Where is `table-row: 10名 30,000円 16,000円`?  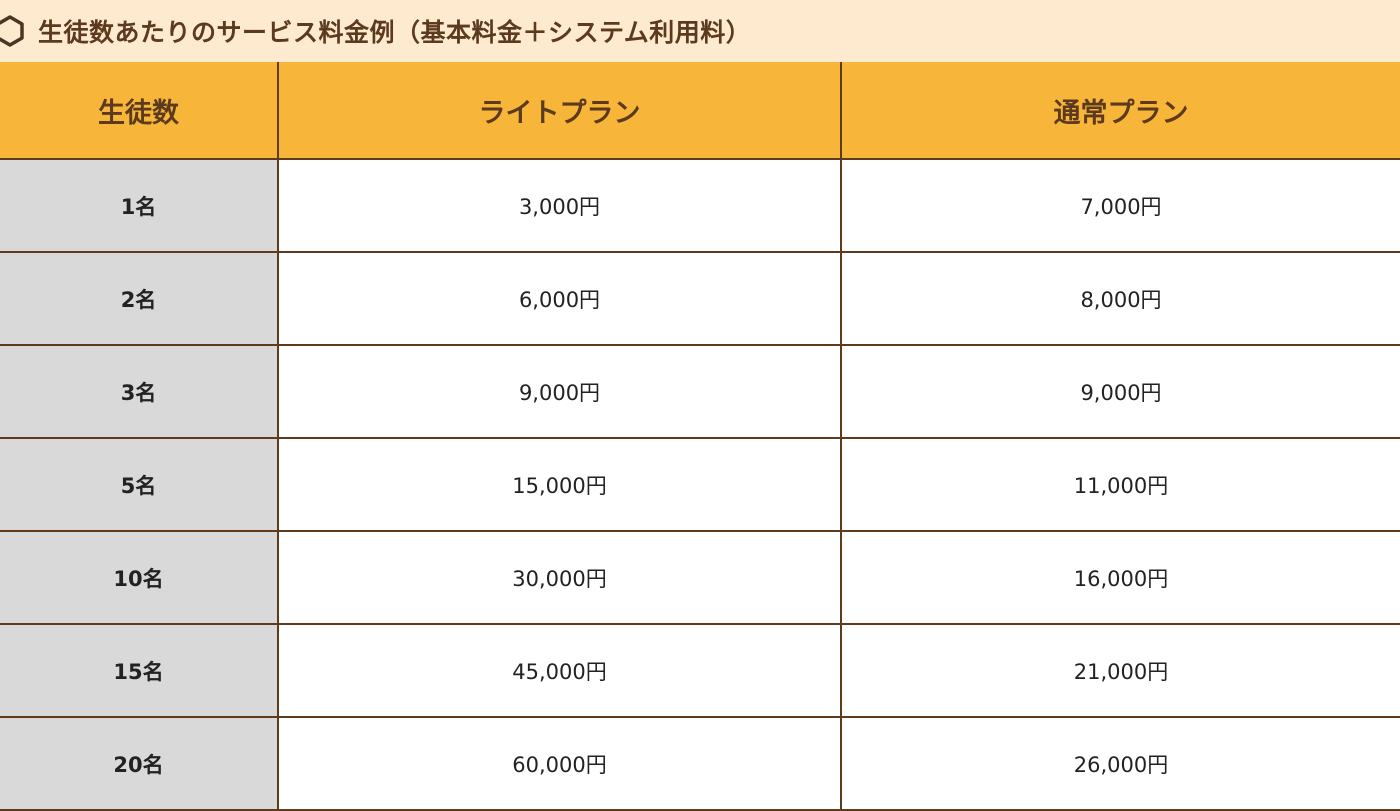
table-row: 10名 30,000円 16,000円 is located at coordinates (700, 577).